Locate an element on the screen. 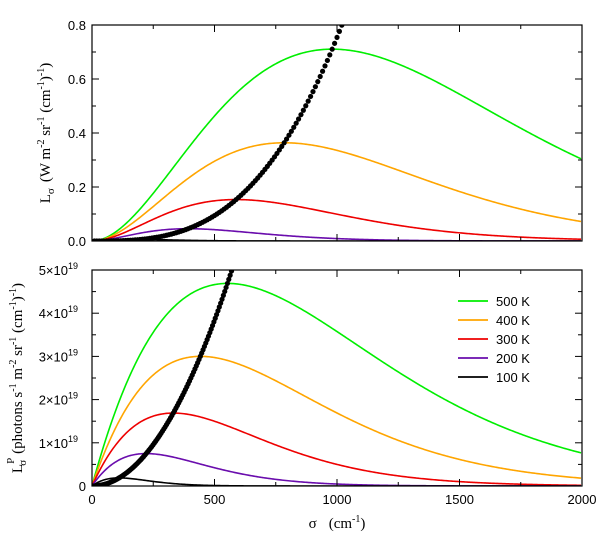 This screenshot has height=544, width=612. xlabel-symbol: σ is located at coordinates (313, 524).